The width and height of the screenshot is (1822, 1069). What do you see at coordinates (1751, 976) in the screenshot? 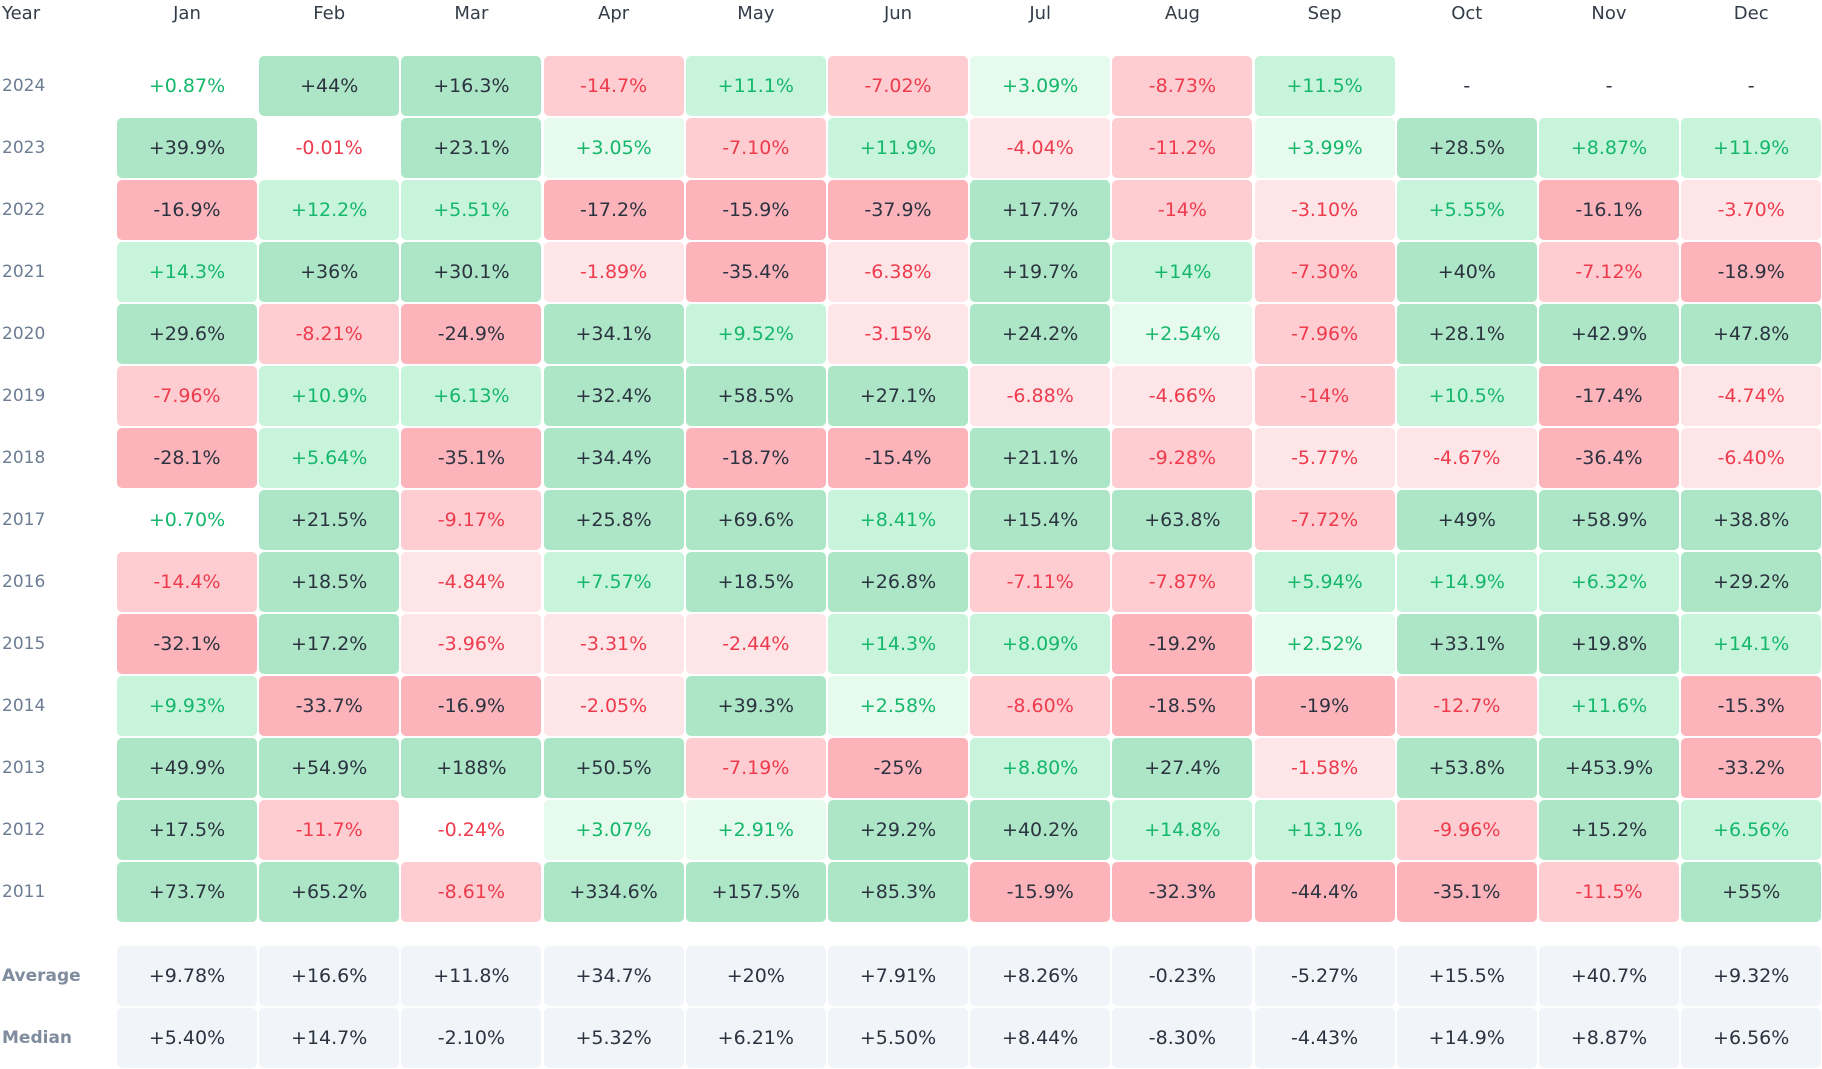
I see `stat-cell: +9.32%` at bounding box center [1751, 976].